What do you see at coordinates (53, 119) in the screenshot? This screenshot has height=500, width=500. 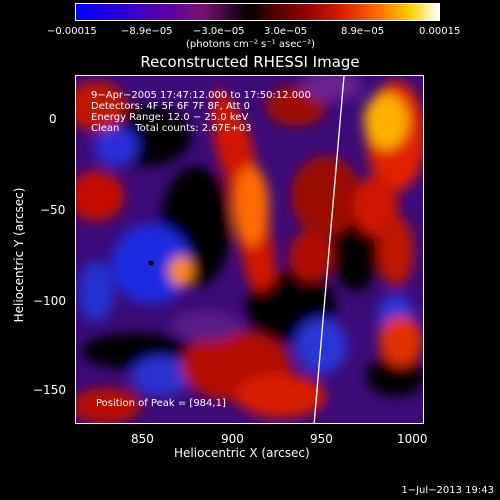 I see `y-tick-0: 0` at bounding box center [53, 119].